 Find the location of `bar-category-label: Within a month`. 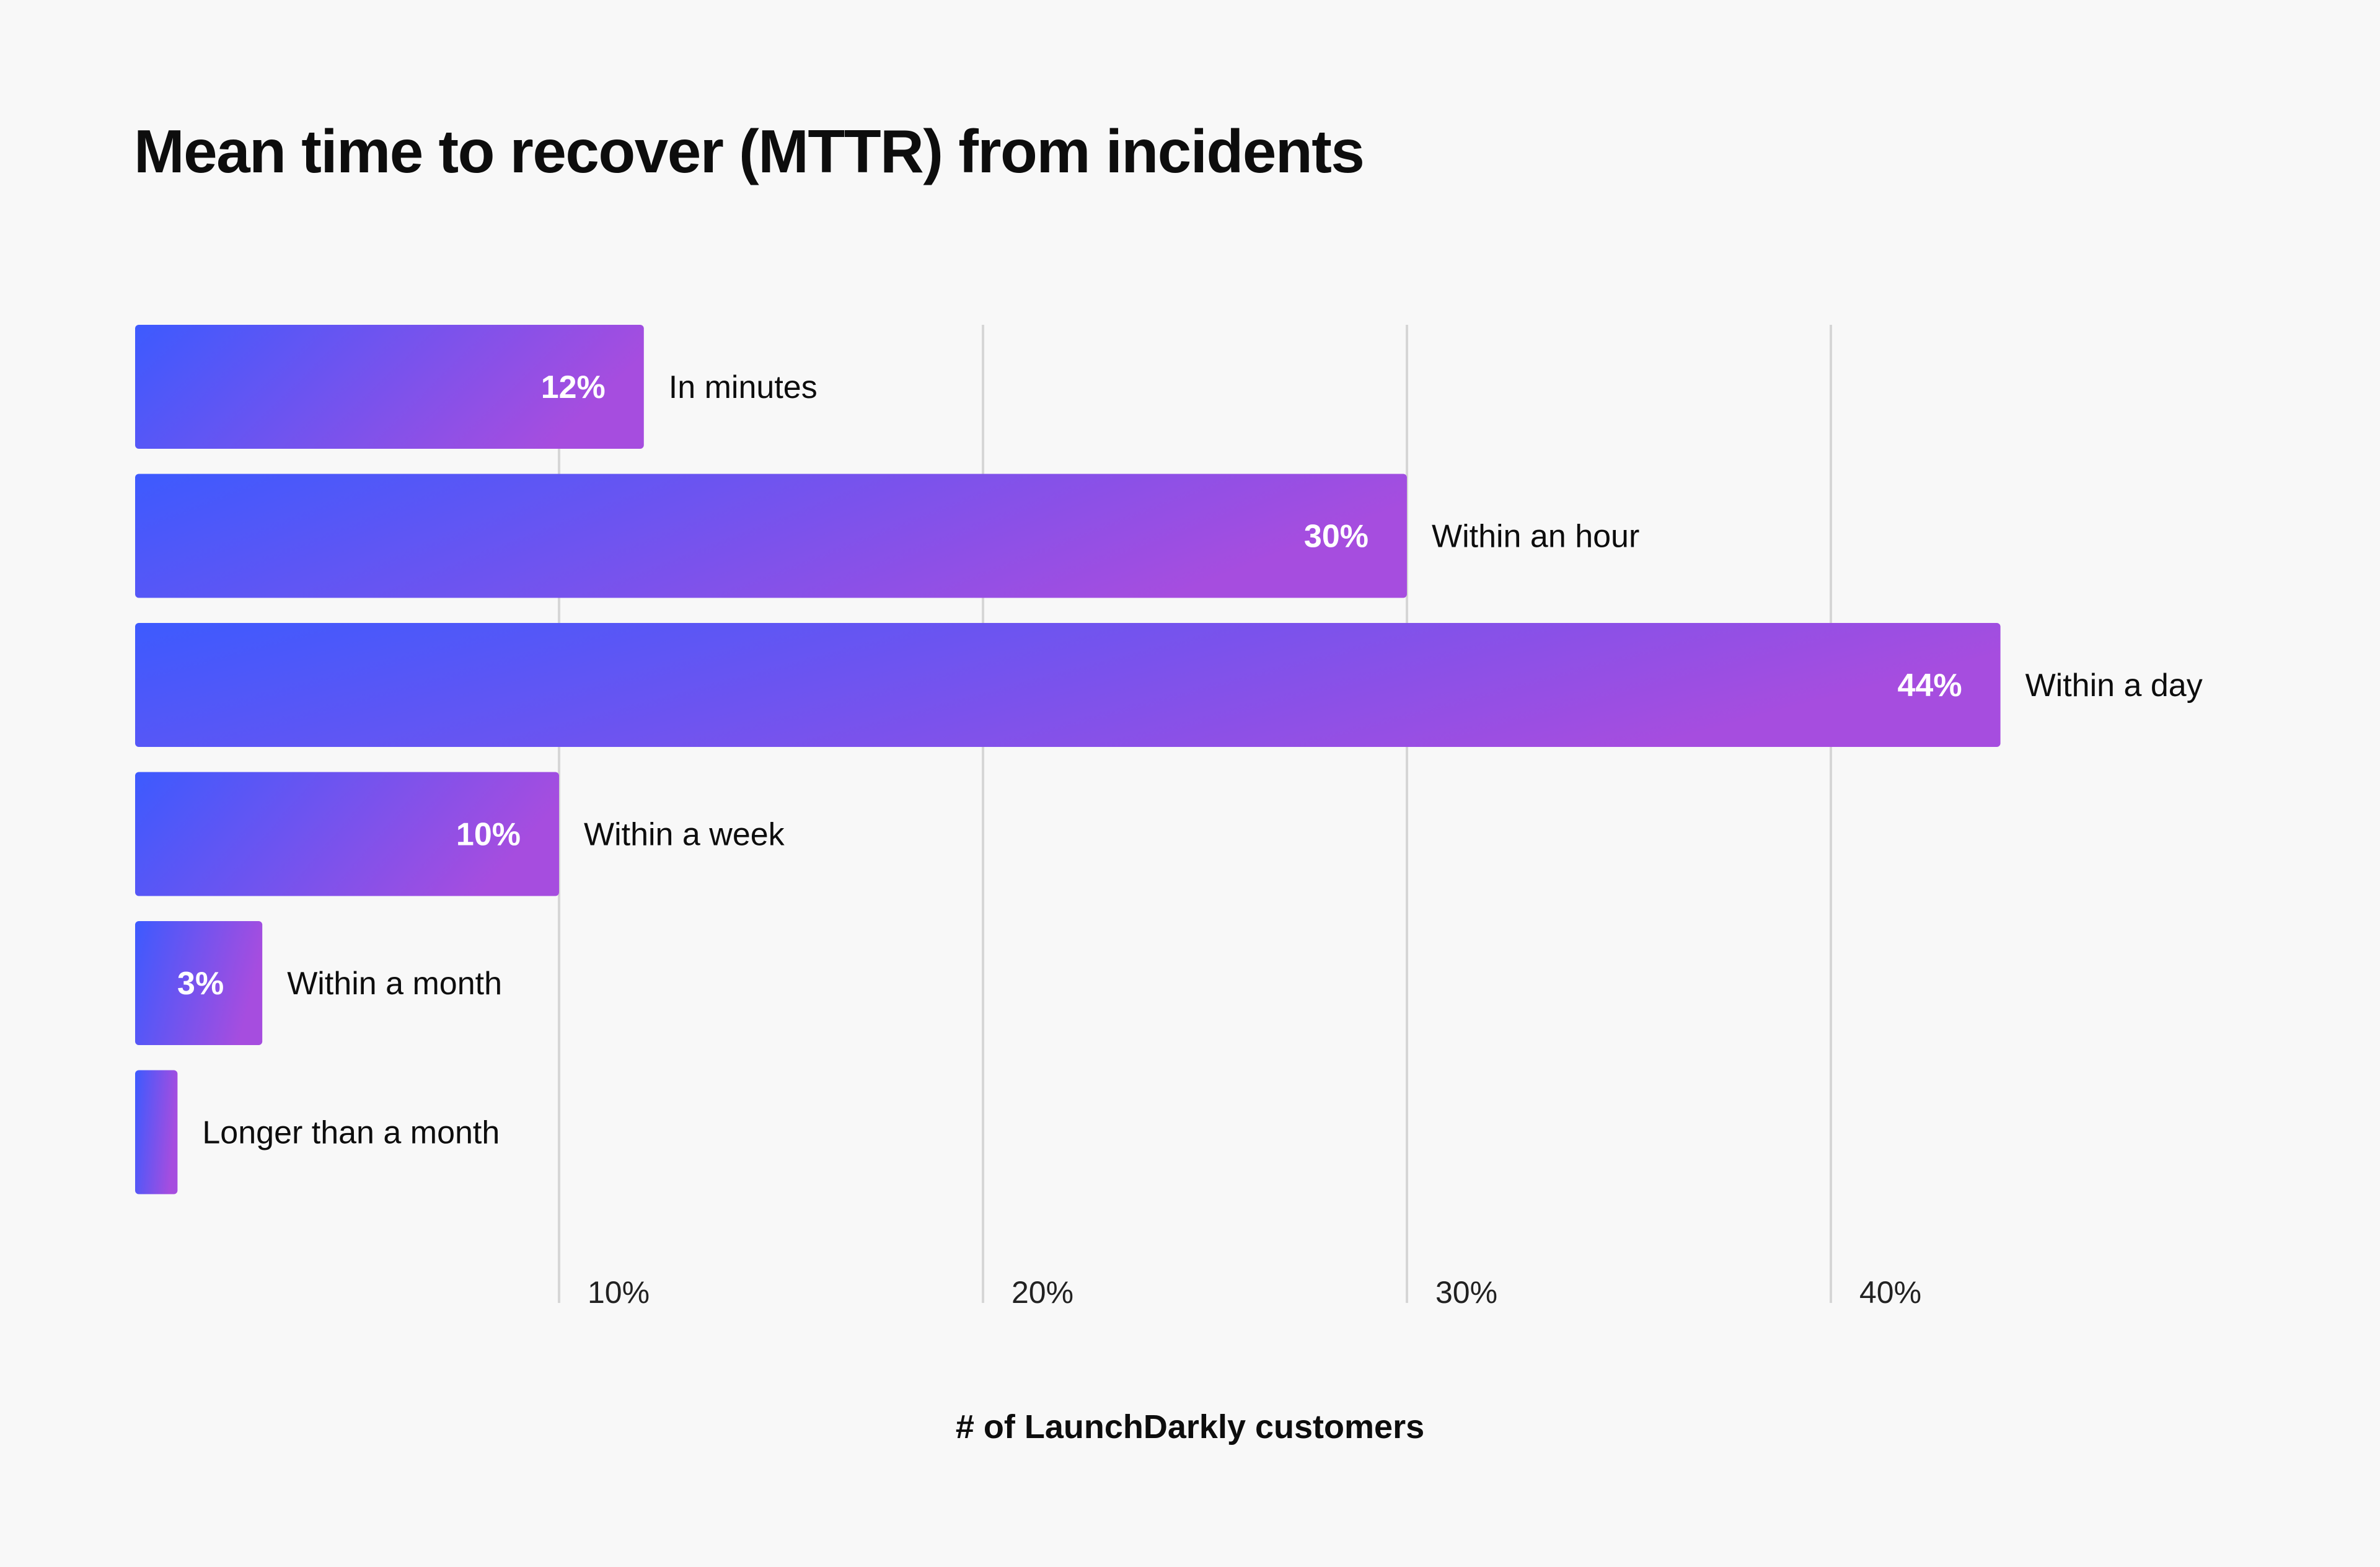

bar-category-label: Within a month is located at coordinates (394, 984).